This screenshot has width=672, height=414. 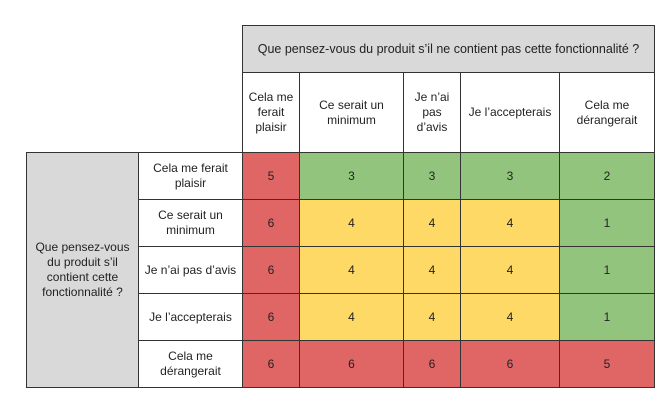 I want to click on row-header-derangerait: Cela me dérangerait, so click(x=190, y=364).